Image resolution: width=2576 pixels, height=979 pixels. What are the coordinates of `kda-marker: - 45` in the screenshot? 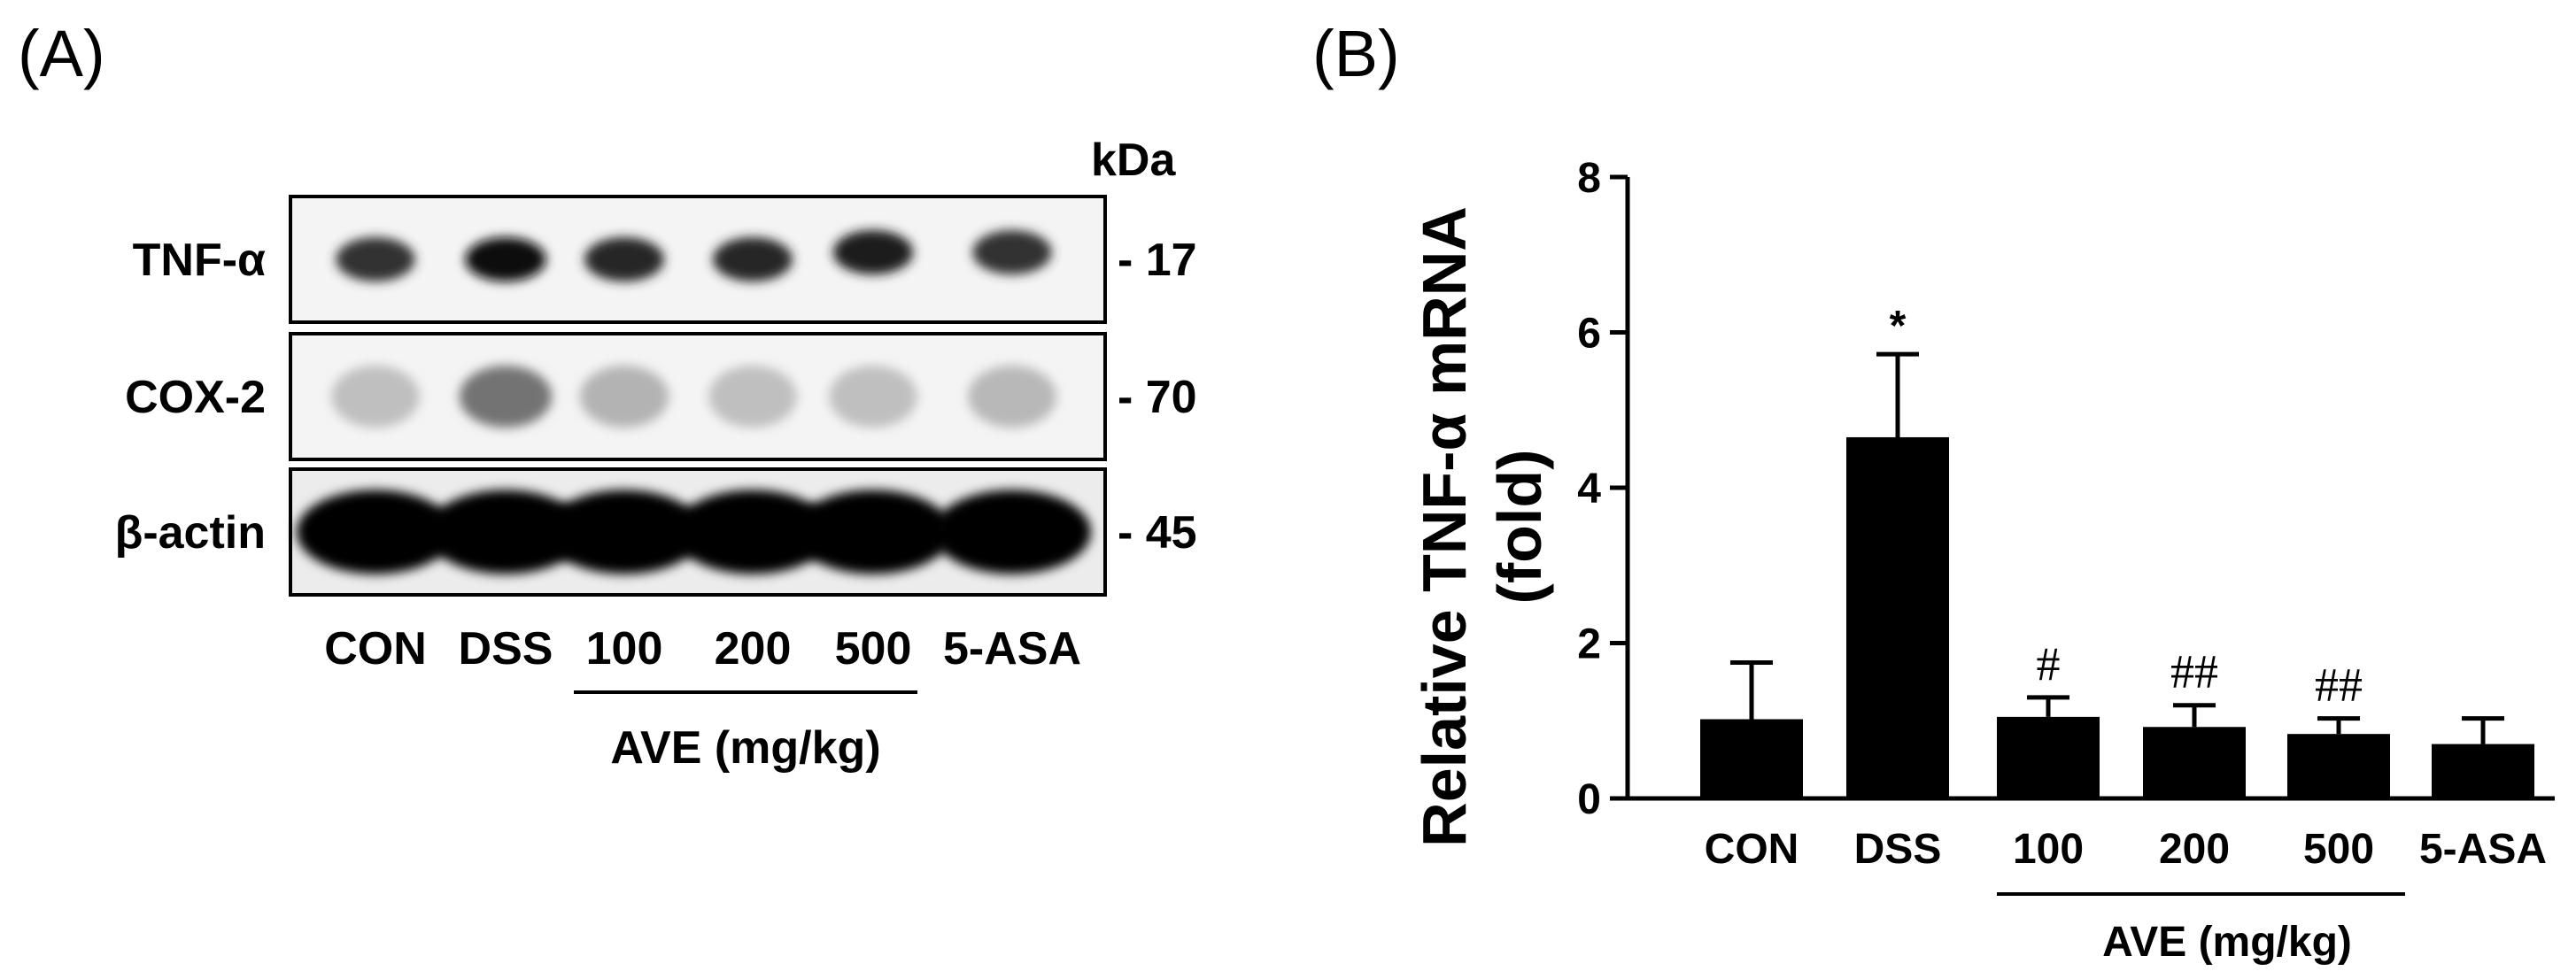 It's located at (1157, 533).